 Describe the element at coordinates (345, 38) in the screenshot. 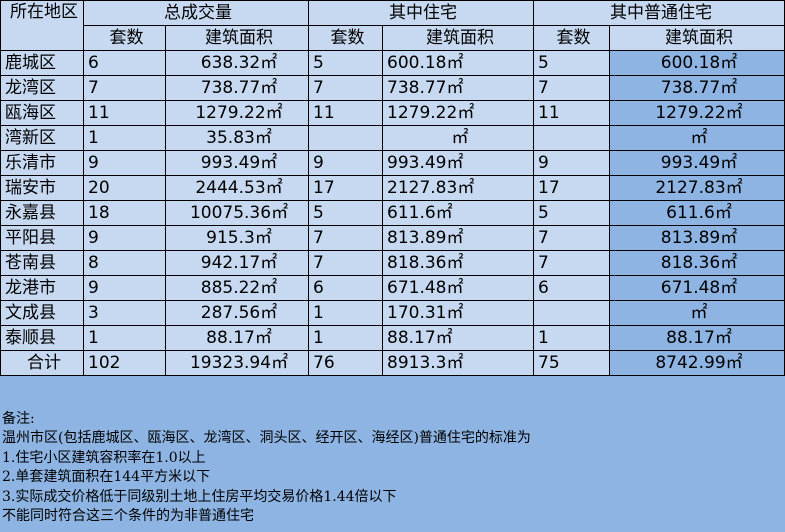

I see `subheader-res-count: 套数` at that location.